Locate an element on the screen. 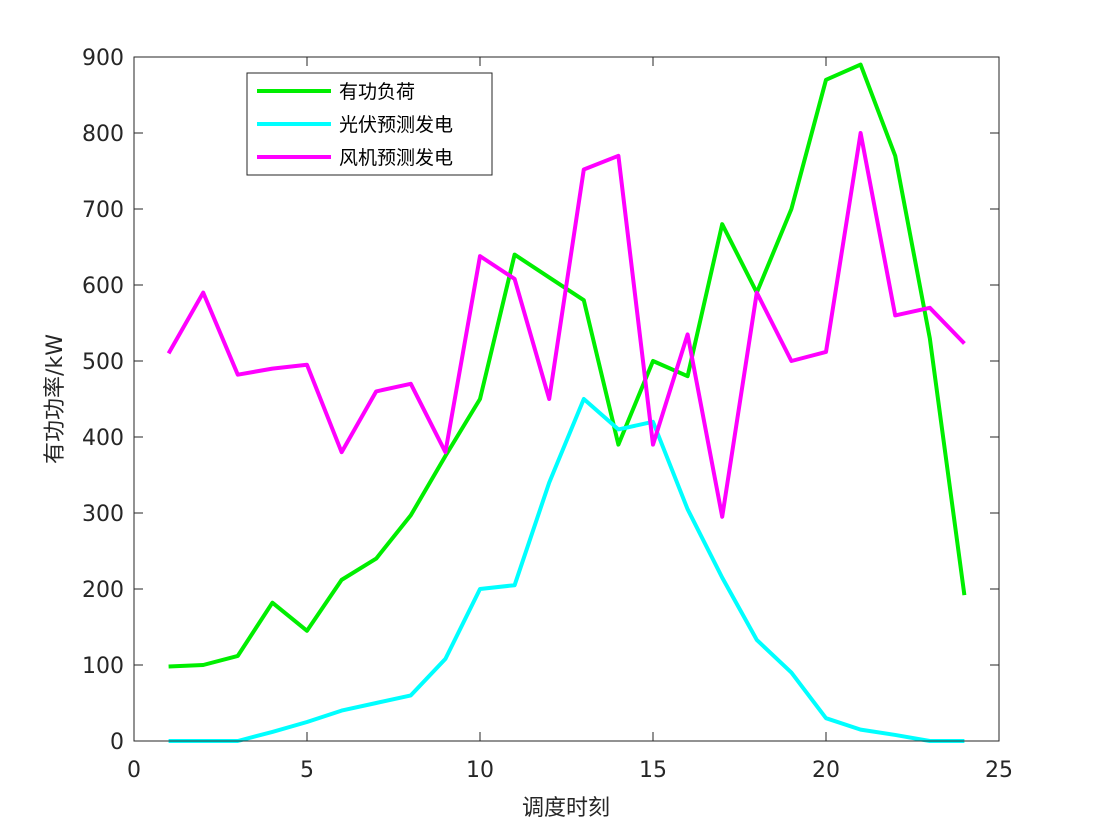 The height and width of the screenshot is (828, 1102). y-tick-label: 700 is located at coordinates (103, 210).